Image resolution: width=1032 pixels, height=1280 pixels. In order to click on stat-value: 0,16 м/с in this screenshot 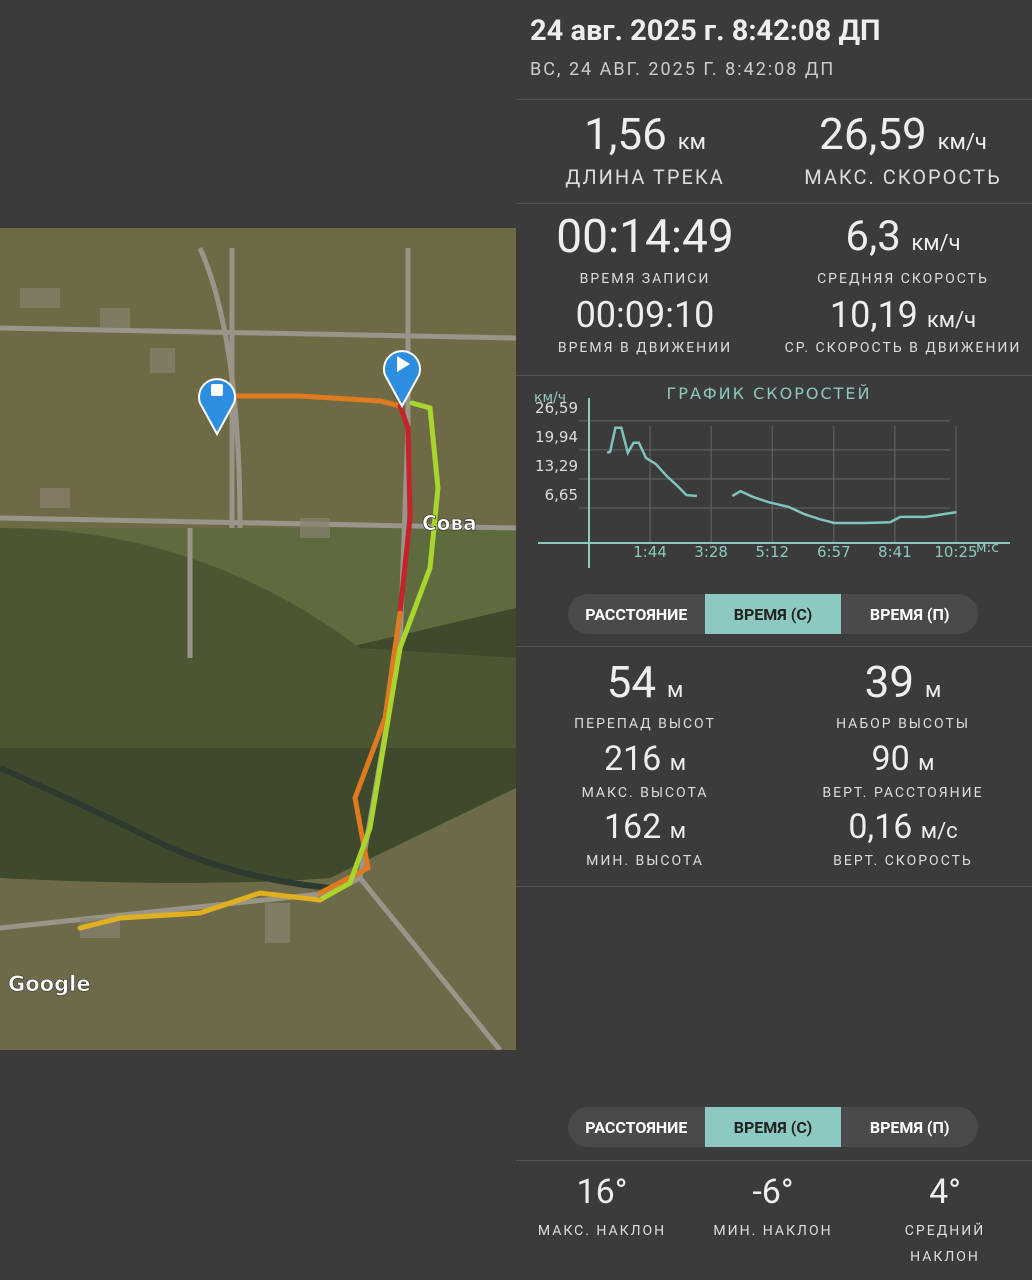, I will do `click(902, 827)`.